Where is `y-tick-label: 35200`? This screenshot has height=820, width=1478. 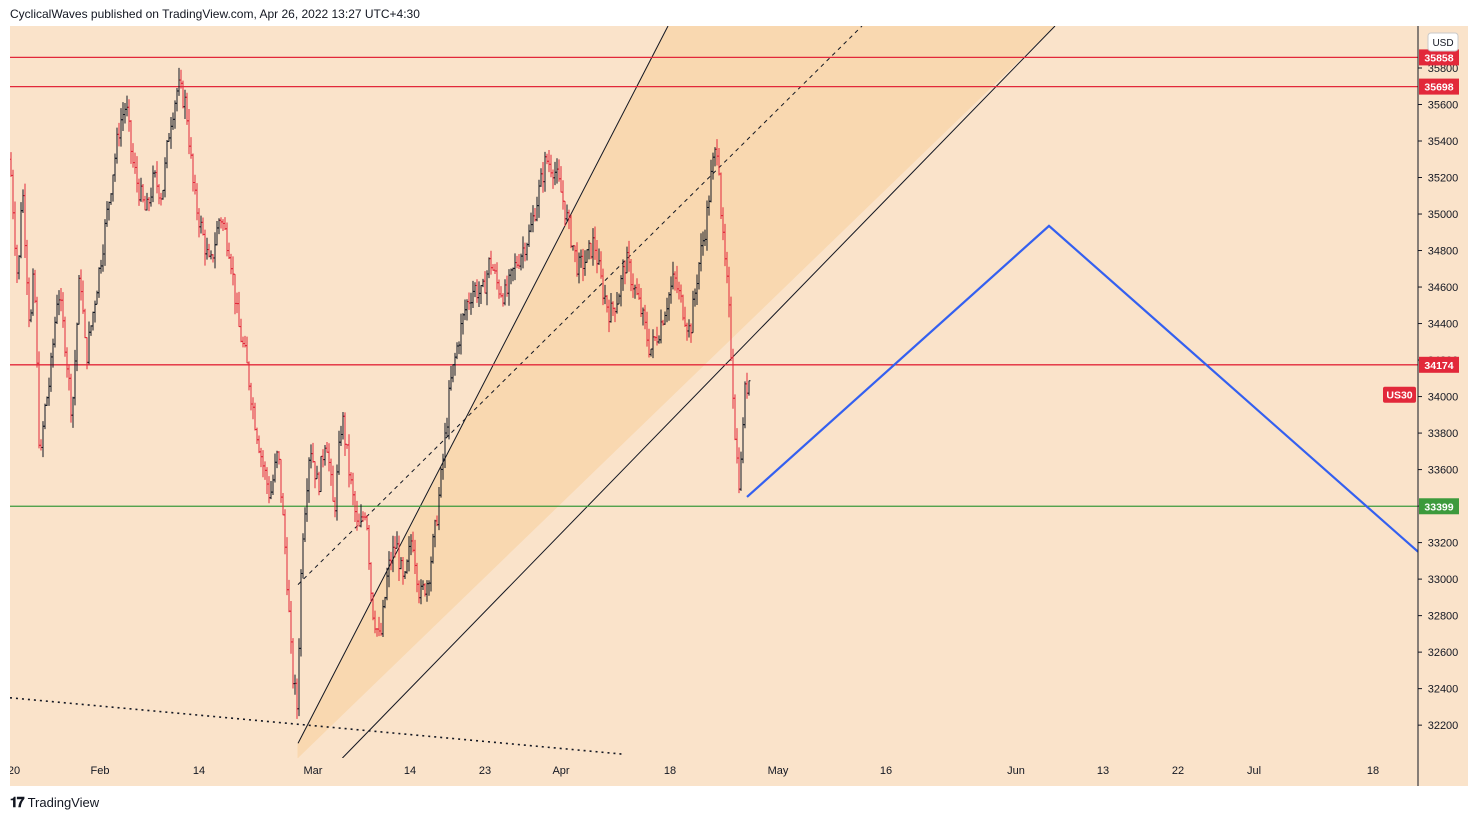
y-tick-label: 35200 is located at coordinates (1443, 179).